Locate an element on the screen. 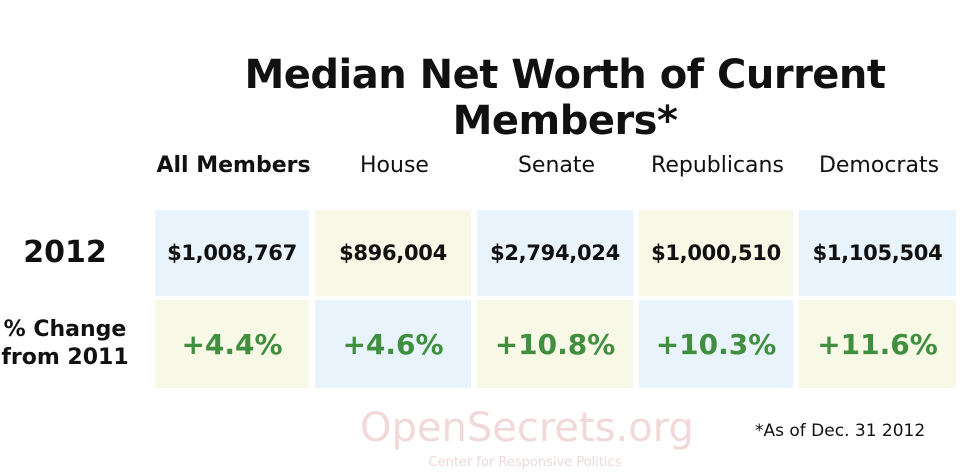  column-header: Republicans is located at coordinates (717, 165).